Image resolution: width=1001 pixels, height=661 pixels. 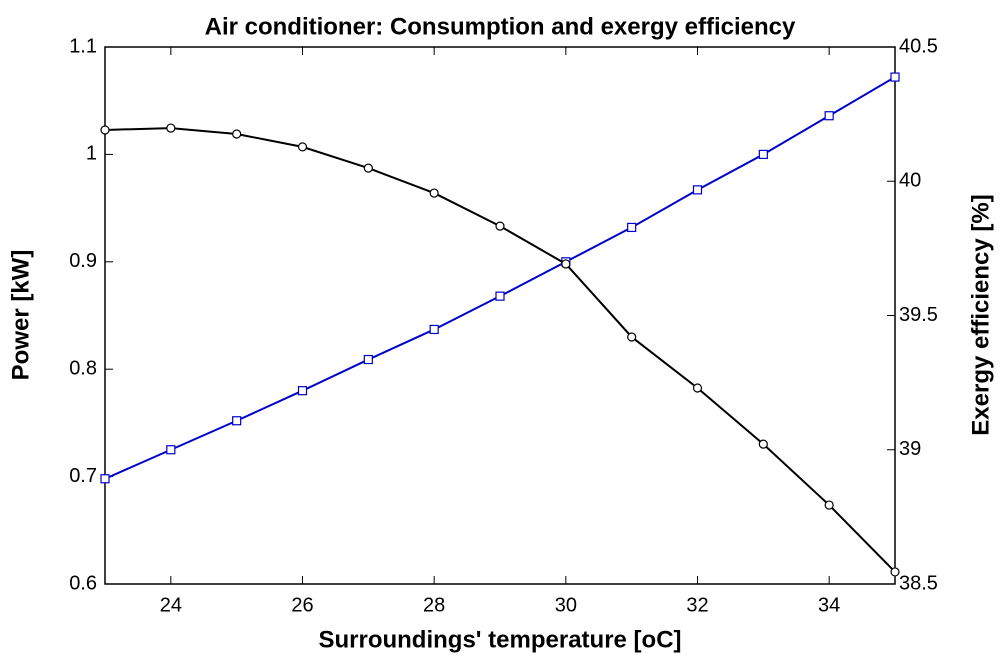 I want to click on x-tick-label: 34, so click(x=829, y=605).